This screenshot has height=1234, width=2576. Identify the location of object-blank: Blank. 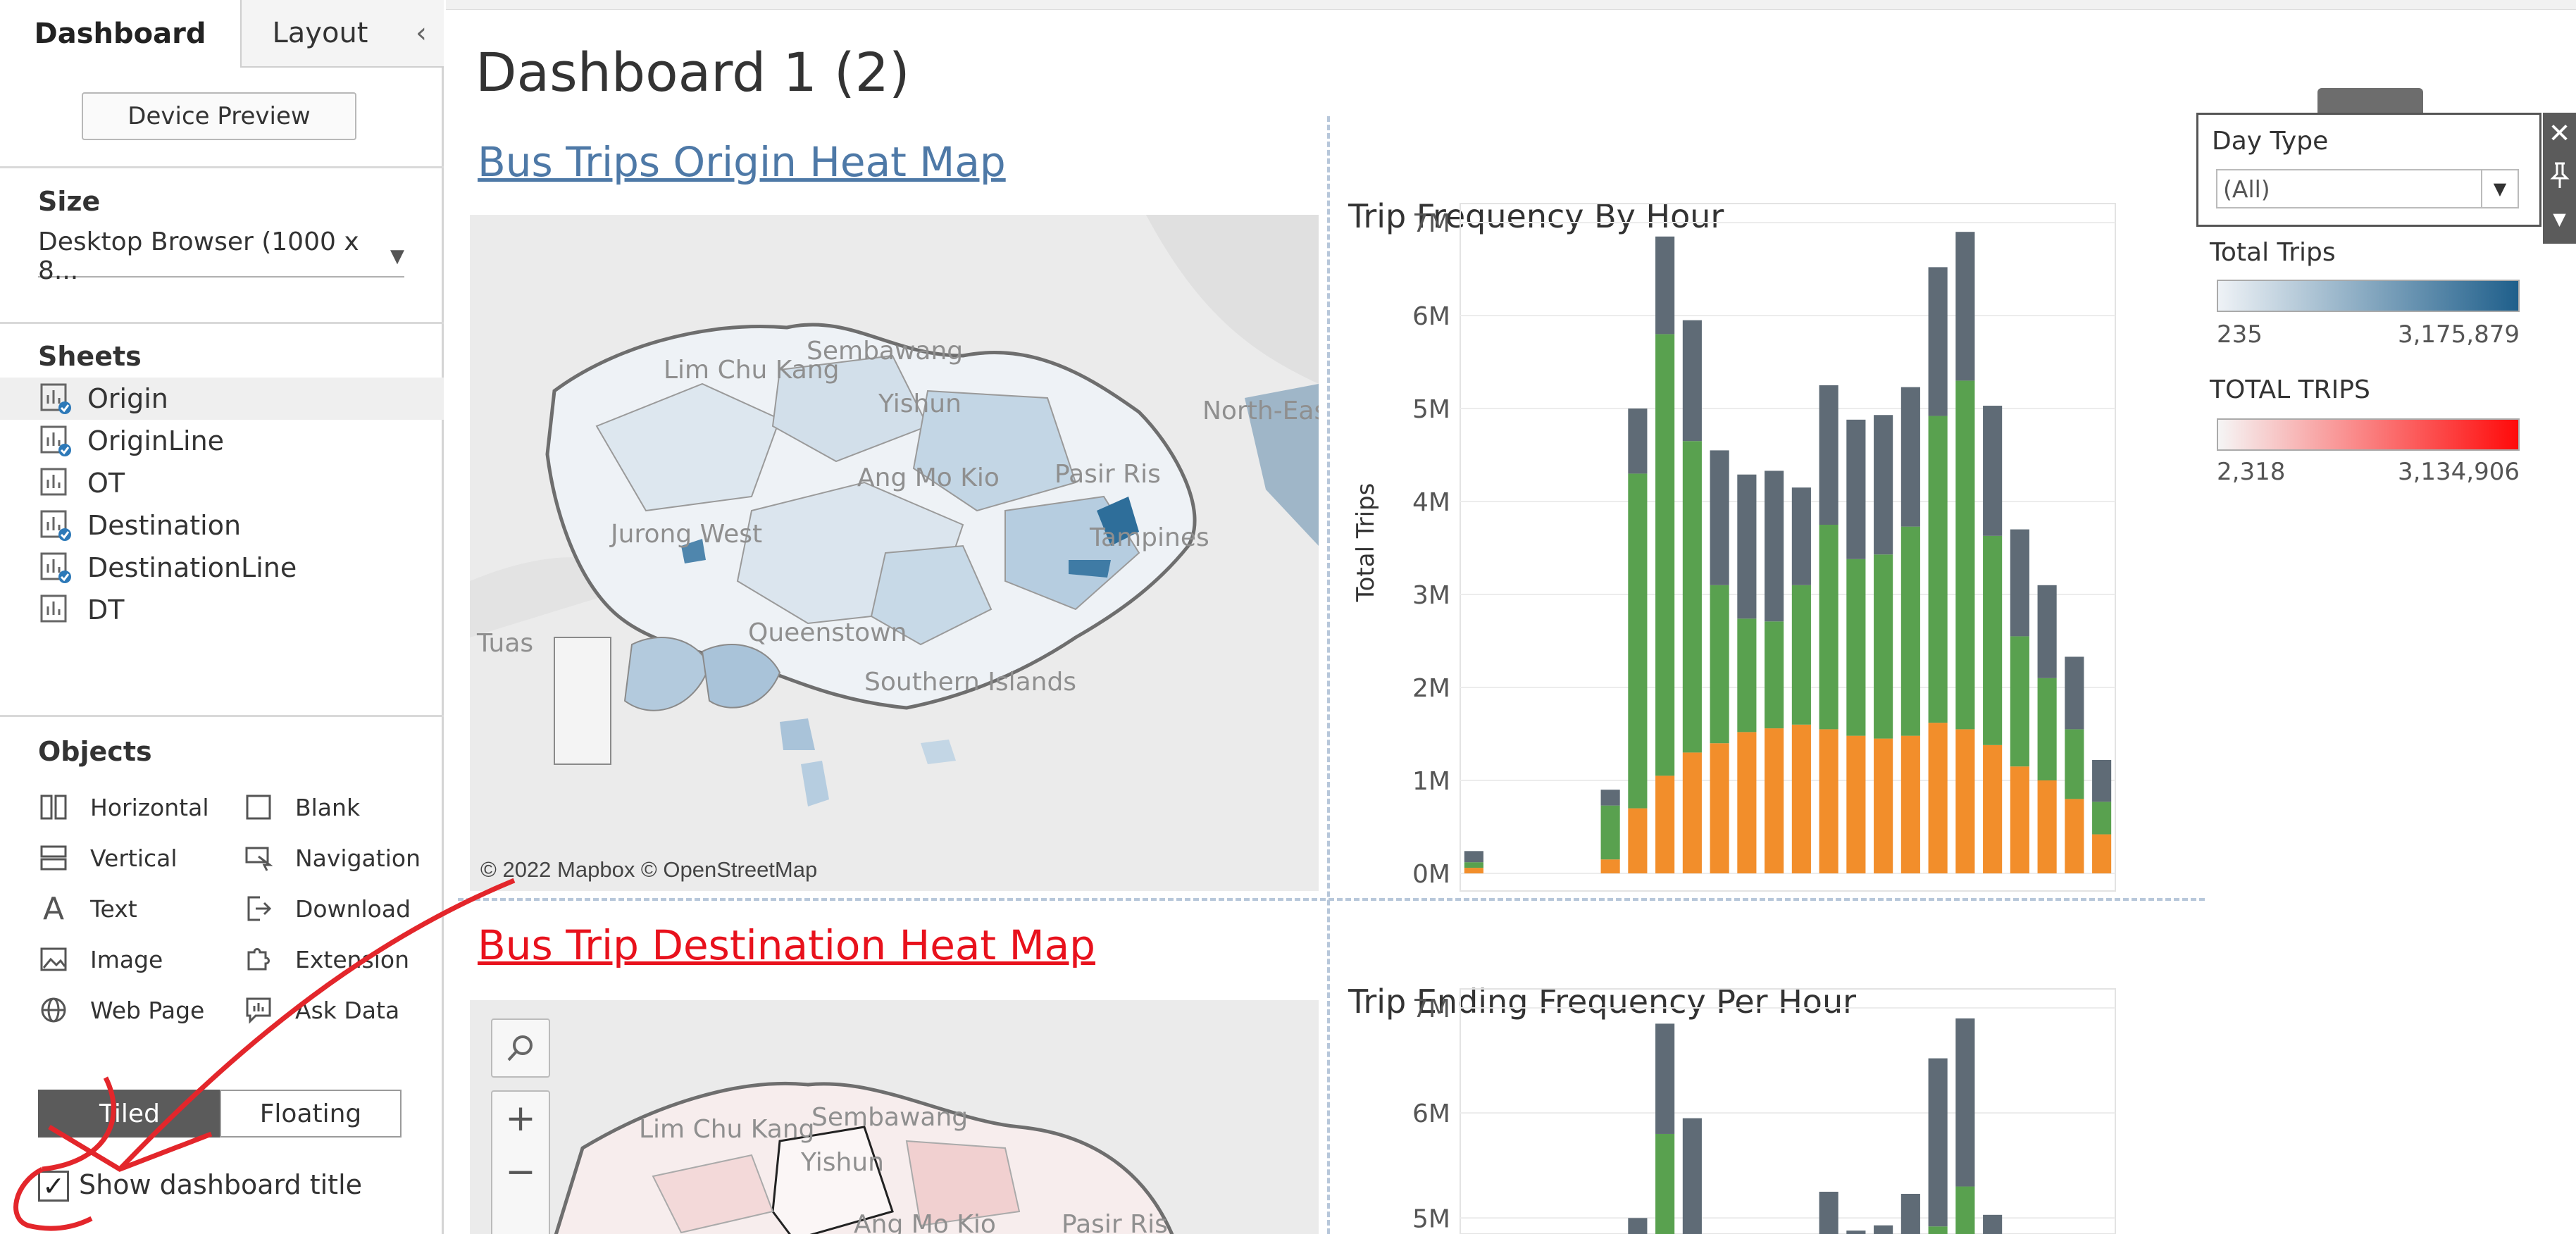
(301, 807).